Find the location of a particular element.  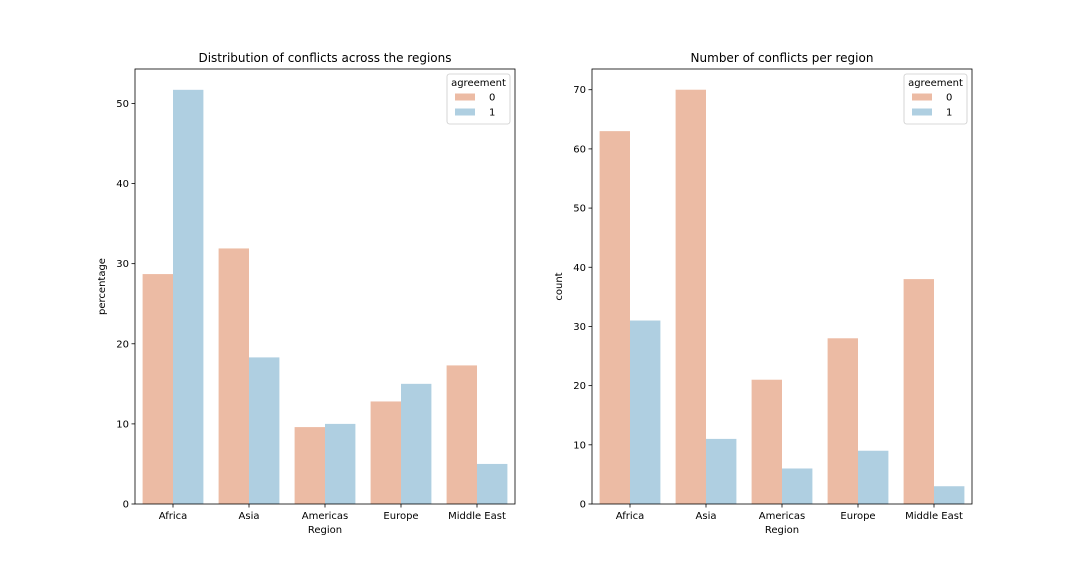

y-tick-label: 70 is located at coordinates (579, 90).